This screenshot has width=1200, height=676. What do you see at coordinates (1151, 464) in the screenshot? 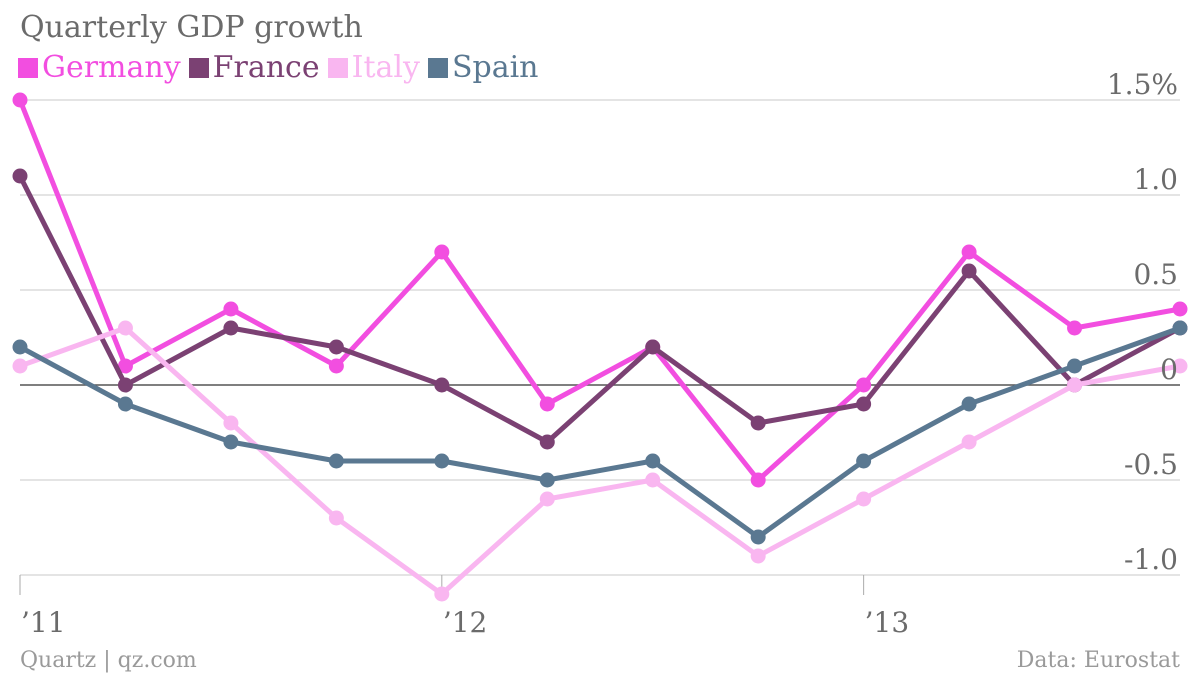
I see `y-tick-label: -0.5` at bounding box center [1151, 464].